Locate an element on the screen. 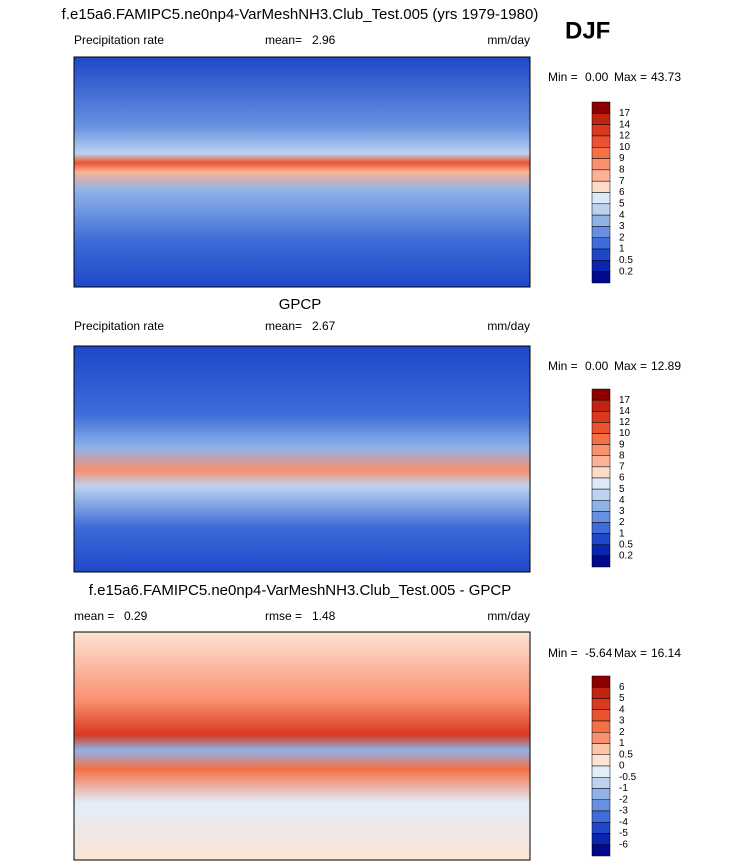  colorbar-label: -4 is located at coordinates (623, 822).